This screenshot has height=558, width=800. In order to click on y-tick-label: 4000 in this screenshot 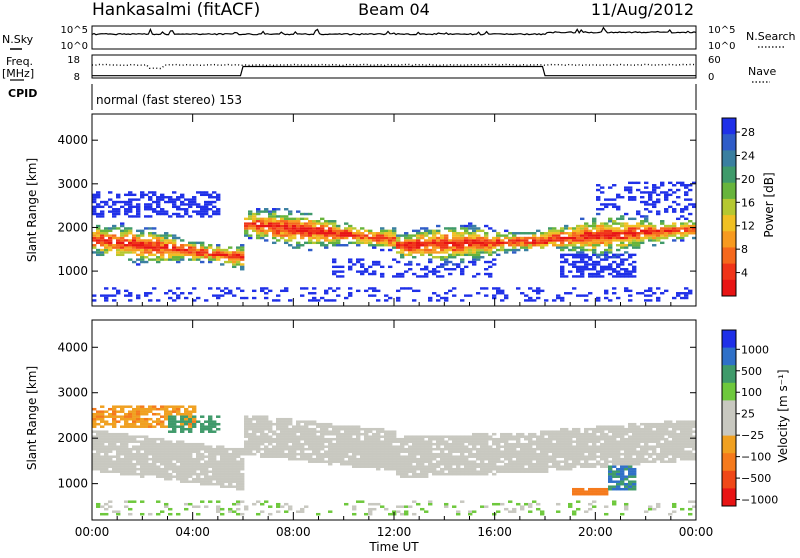, I will do `click(72, 347)`.